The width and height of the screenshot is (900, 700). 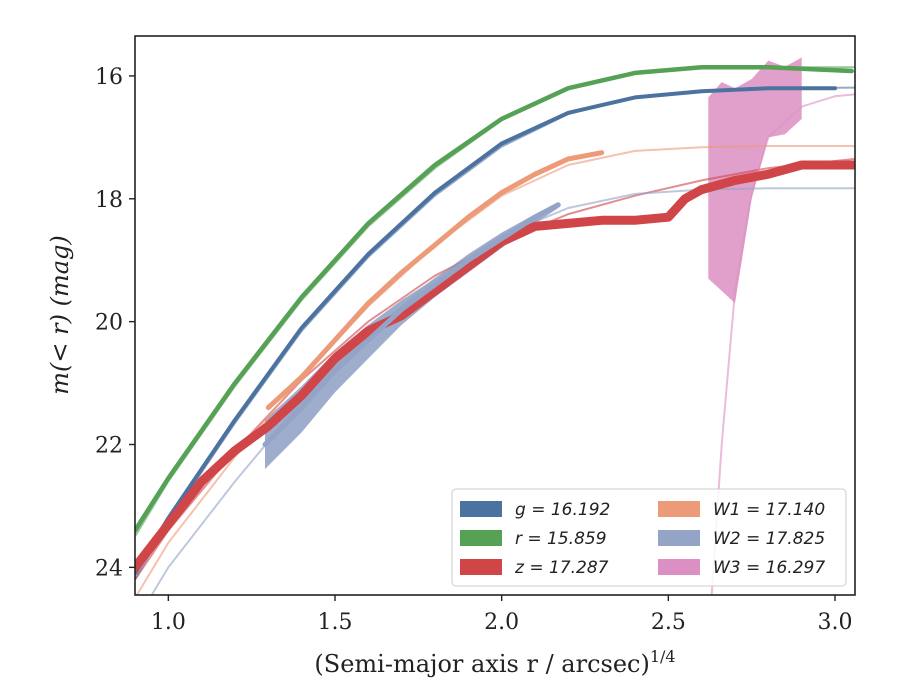 I want to click on legend-label-w1-17-140: W1 = 17.140, so click(x=769, y=510).